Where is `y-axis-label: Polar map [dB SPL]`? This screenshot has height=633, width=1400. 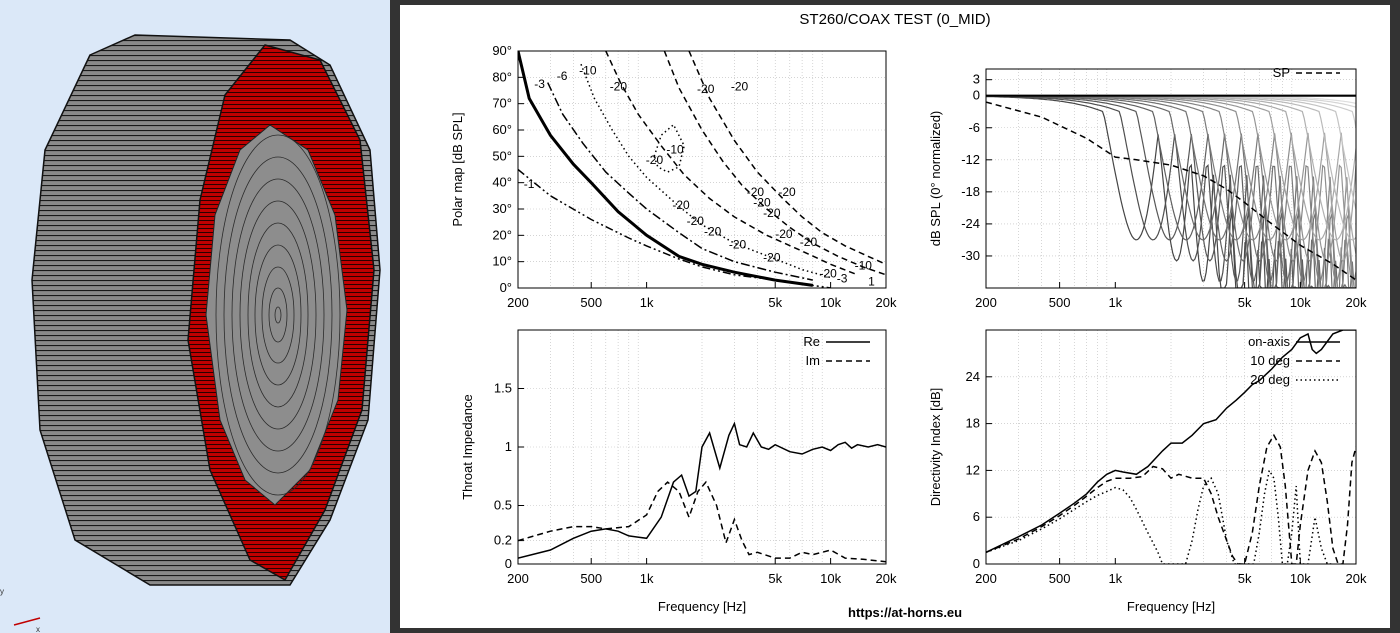
y-axis-label: Polar map [dB SPL] is located at coordinates (457, 169).